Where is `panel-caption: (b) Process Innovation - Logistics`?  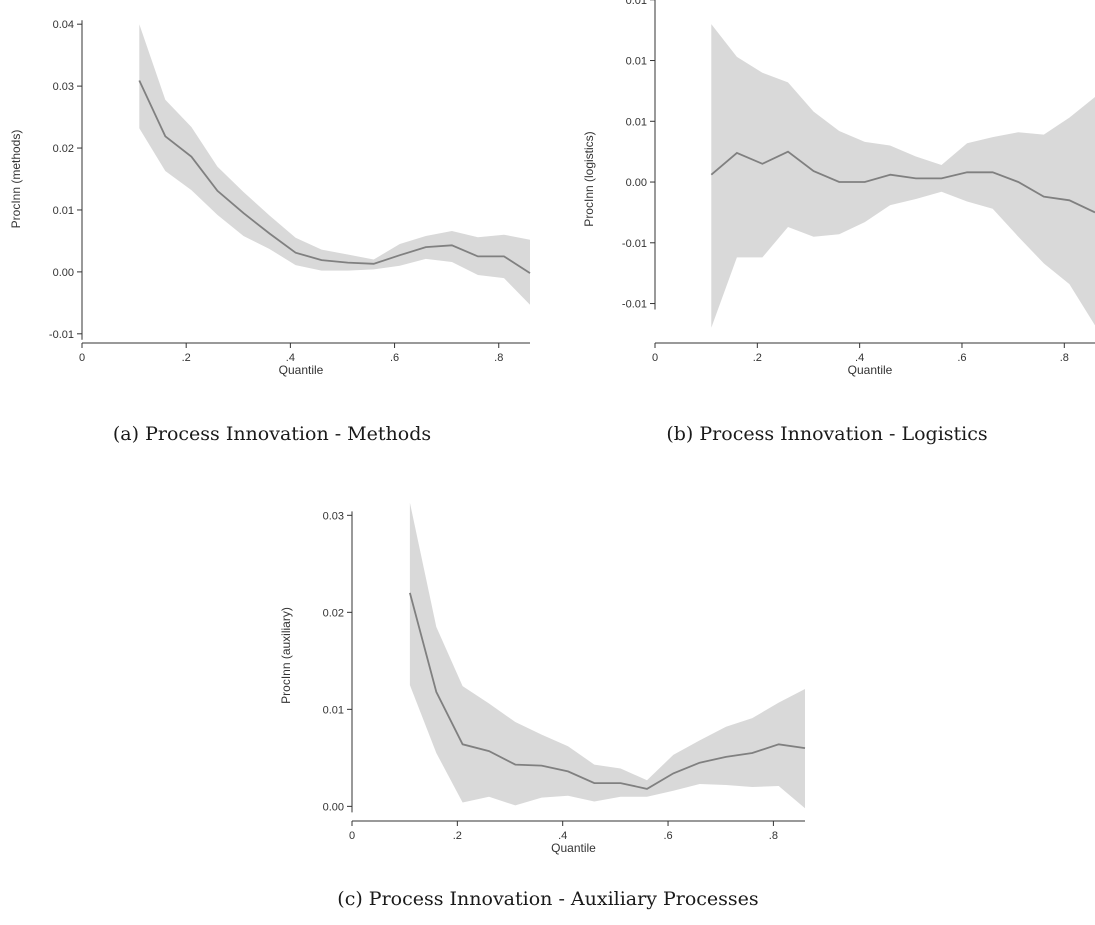 panel-caption: (b) Process Innovation - Logistics is located at coordinates (826, 434).